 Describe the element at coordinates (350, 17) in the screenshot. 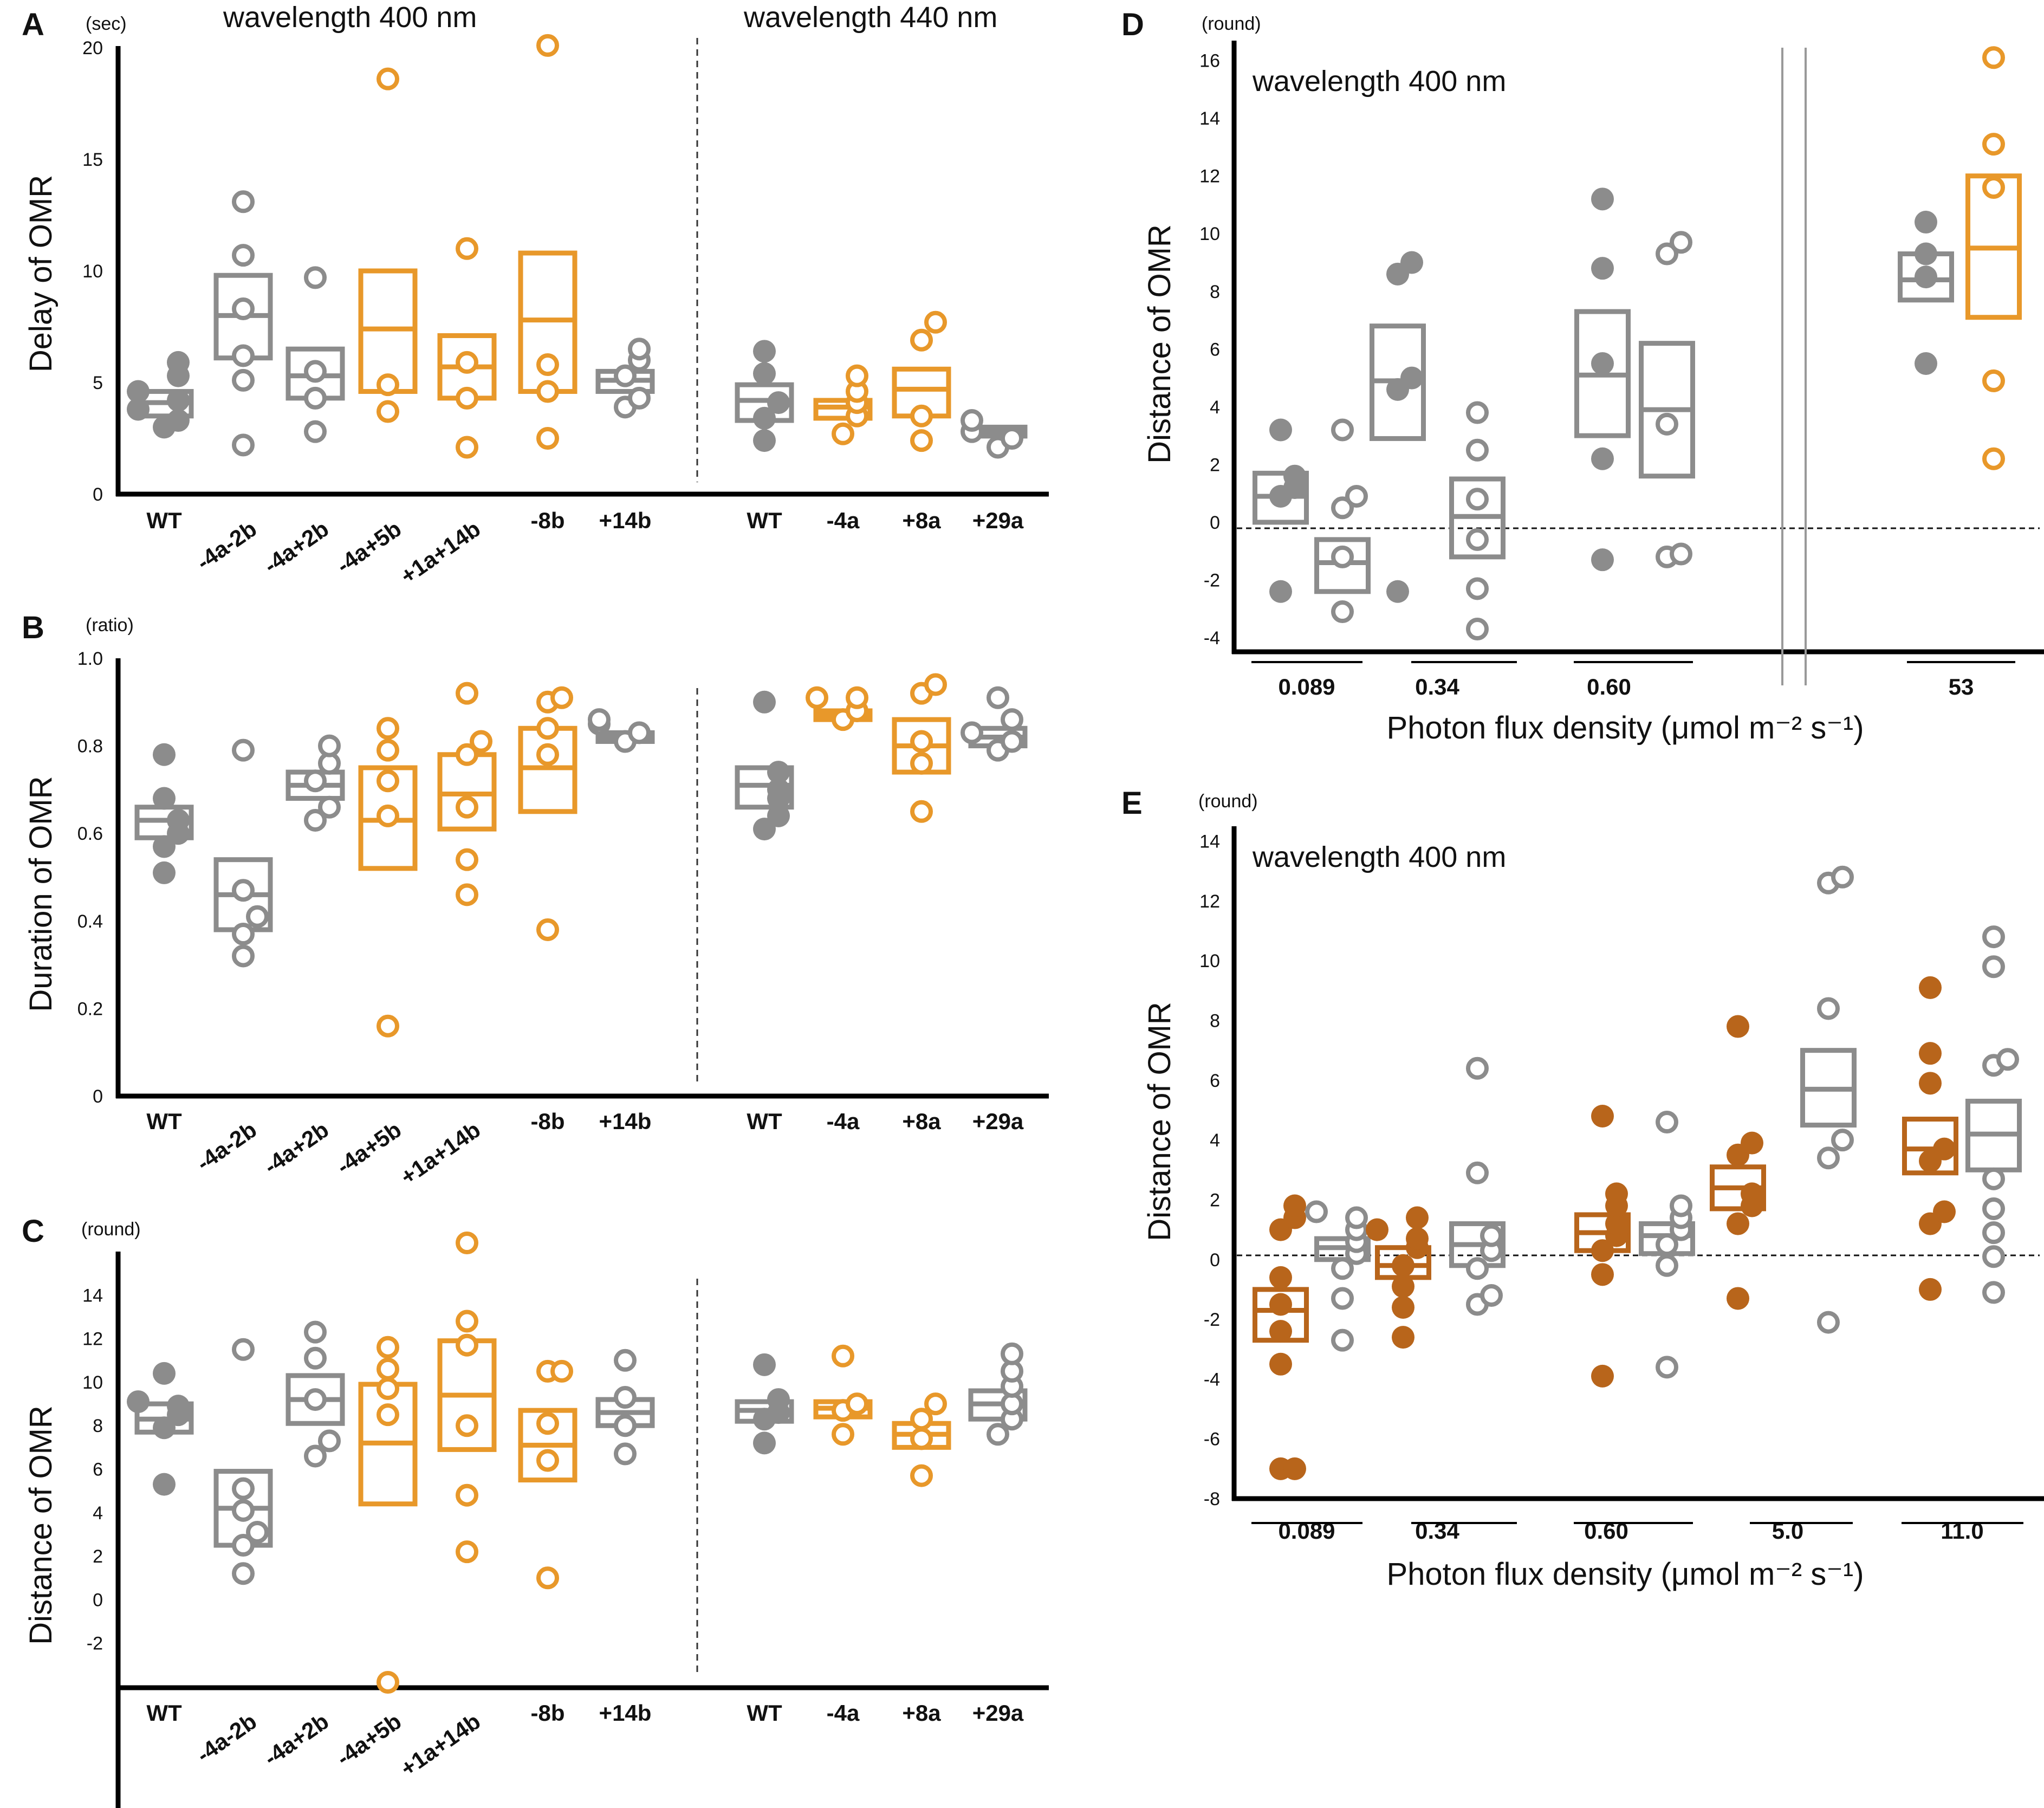

I see `title-a-400: wavelength 400 nm` at that location.